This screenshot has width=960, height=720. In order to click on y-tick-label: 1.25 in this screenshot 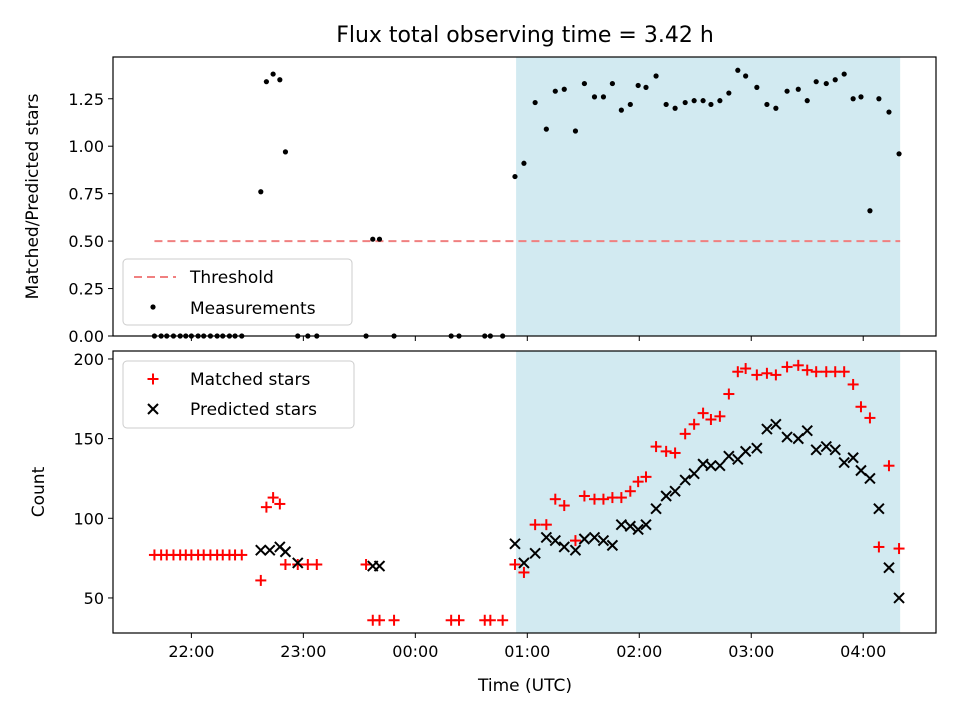, I will do `click(86, 99)`.